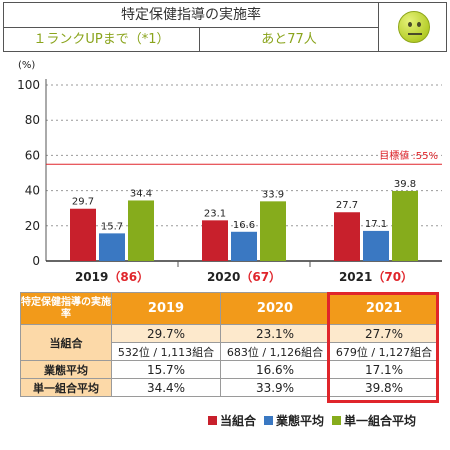 The width and height of the screenshot is (450, 450). What do you see at coordinates (376, 276) in the screenshot?
I see `x-tick-label: 2021（70）` at bounding box center [376, 276].